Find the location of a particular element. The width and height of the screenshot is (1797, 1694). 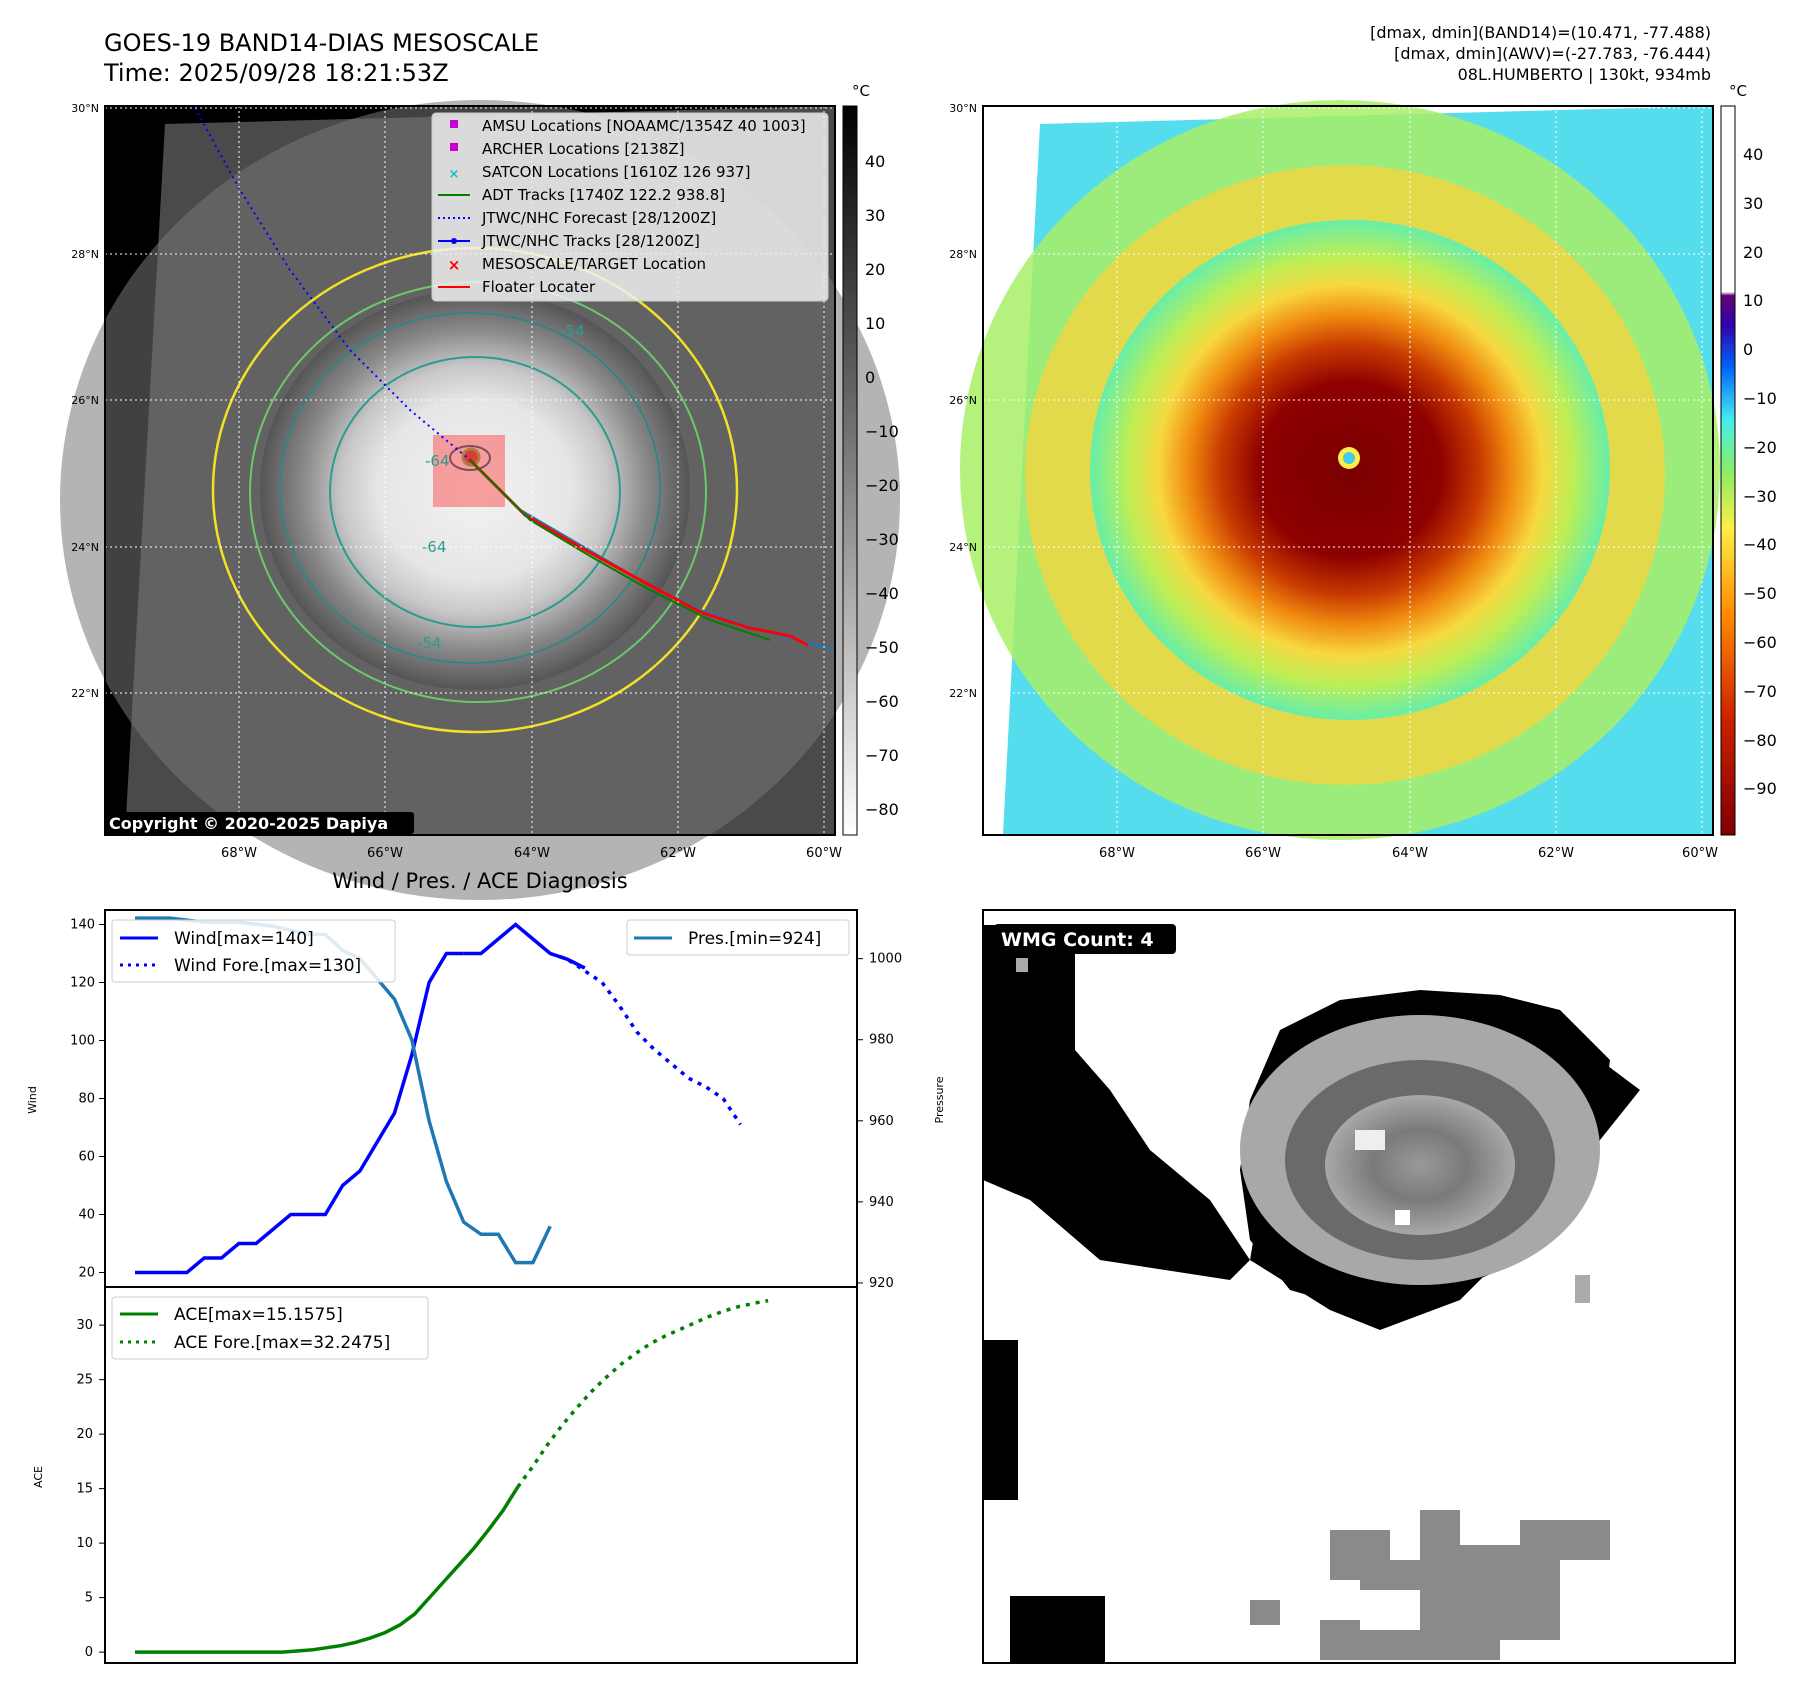

legend-item-adt: ADT Tracks [1740Z 122.2 938.8] is located at coordinates (581, 195).